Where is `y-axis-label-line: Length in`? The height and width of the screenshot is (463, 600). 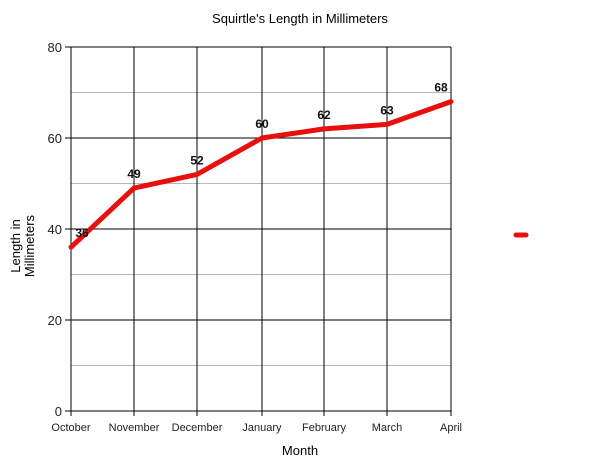 y-axis-label-line: Length in is located at coordinates (15, 246).